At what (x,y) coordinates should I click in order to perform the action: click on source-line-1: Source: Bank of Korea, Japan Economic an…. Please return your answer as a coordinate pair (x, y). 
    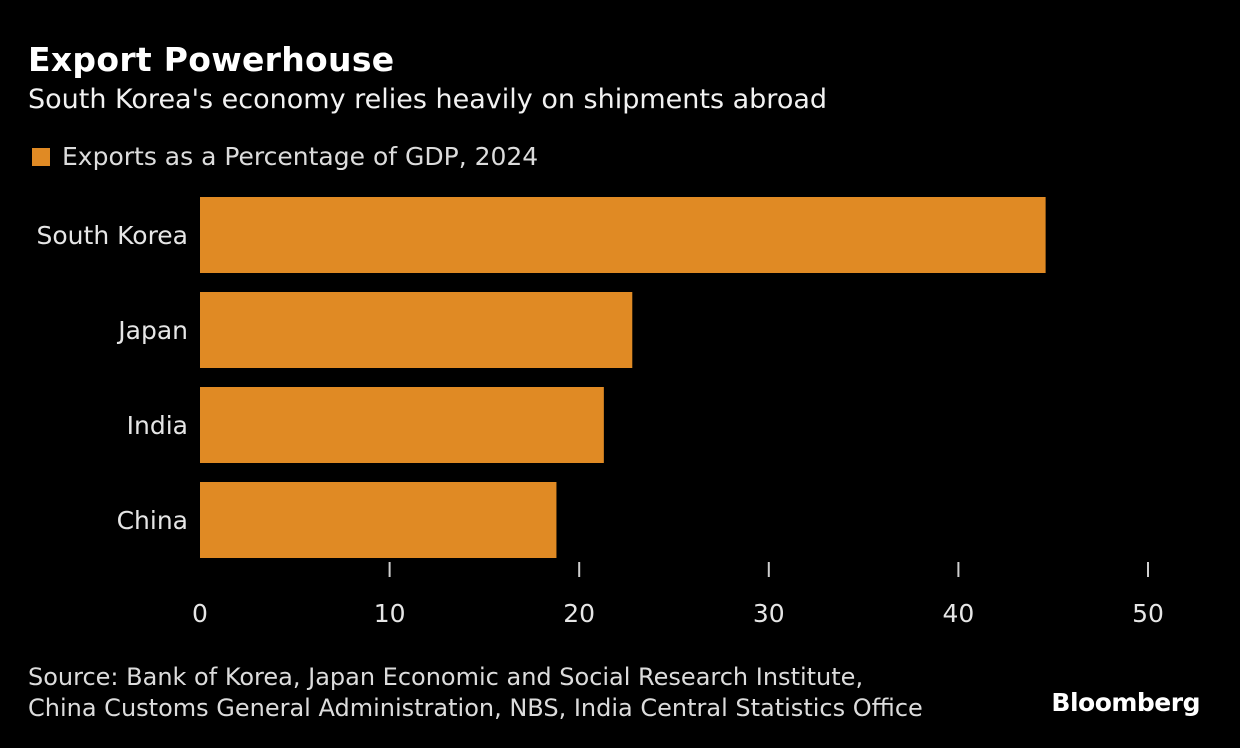
    Looking at the image, I should click on (446, 677).